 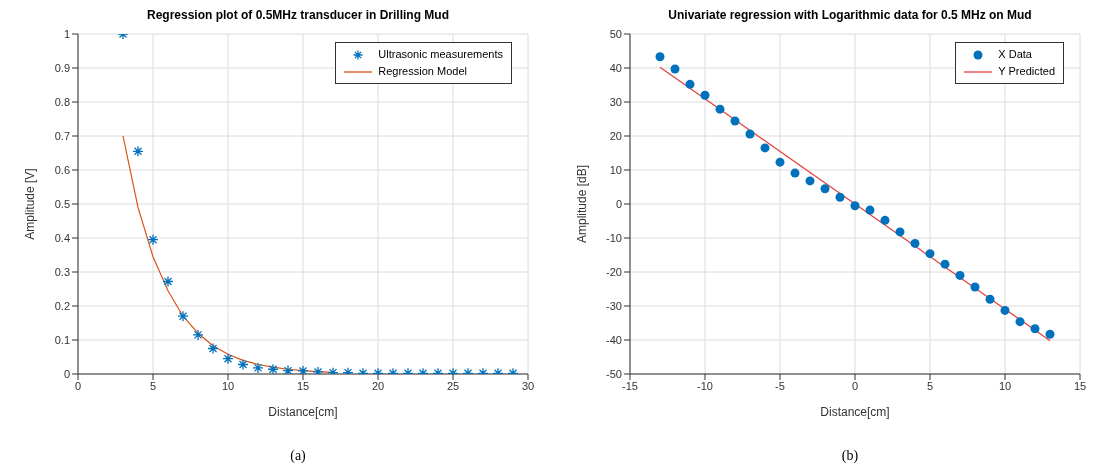 I want to click on legend-label: Ultrasonic measurements, so click(x=440, y=54).